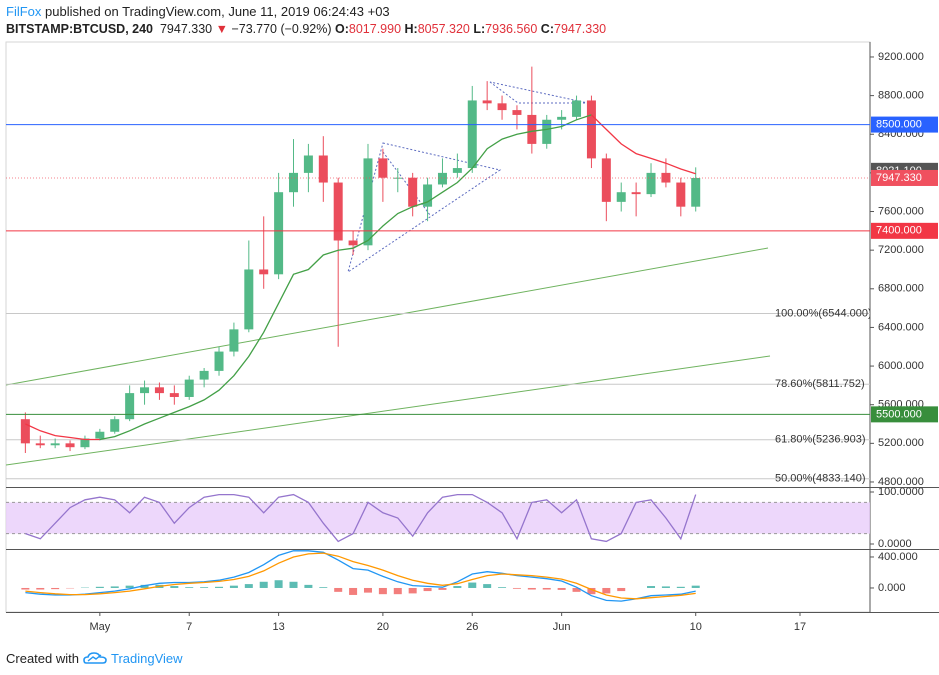 Image resolution: width=939 pixels, height=675 pixels. Describe the element at coordinates (901, 211) in the screenshot. I see `y-tick-label: 7600.000` at that location.